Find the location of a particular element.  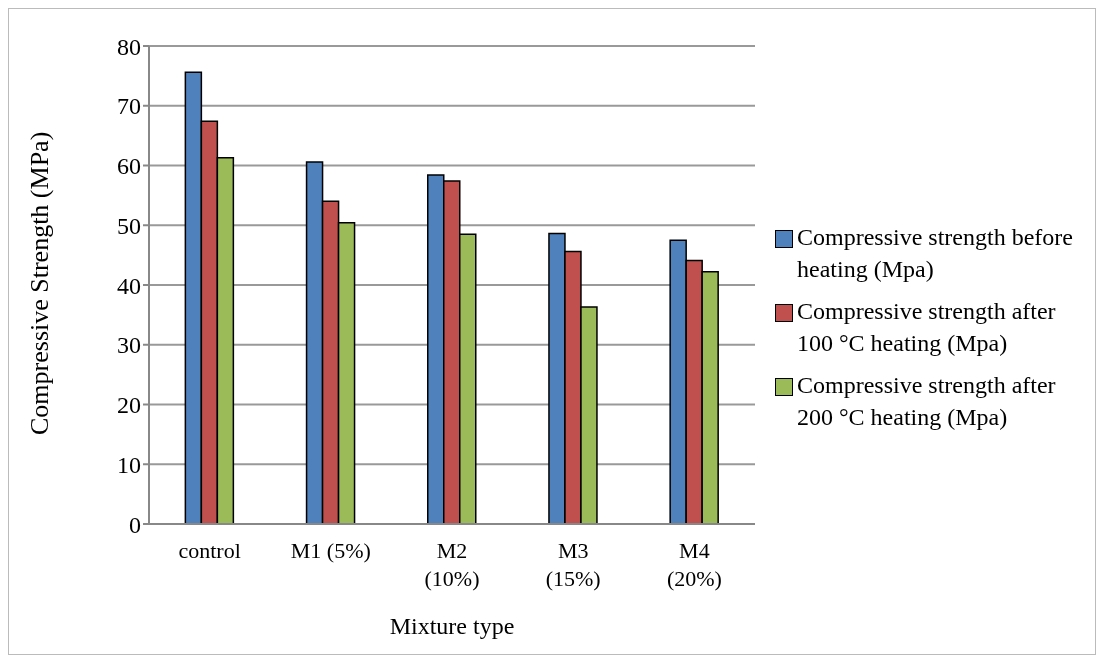

y-tick-label: 40 is located at coordinates (129, 285).